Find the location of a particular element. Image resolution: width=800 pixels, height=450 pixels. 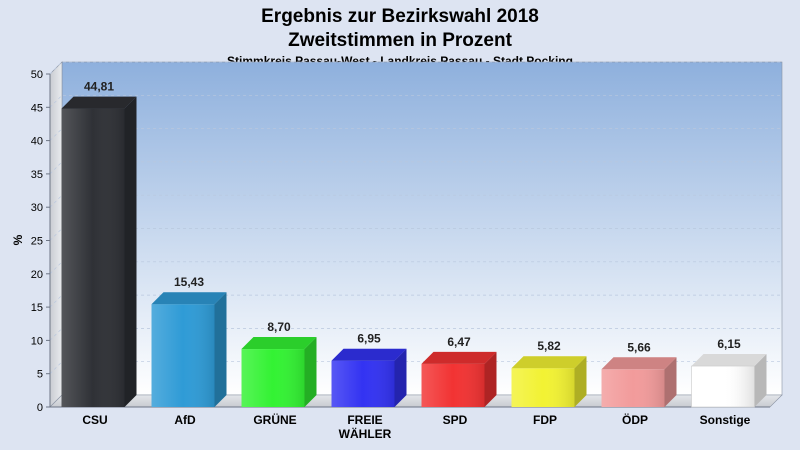

bar-sonstige-side-shade is located at coordinates (760, 380).